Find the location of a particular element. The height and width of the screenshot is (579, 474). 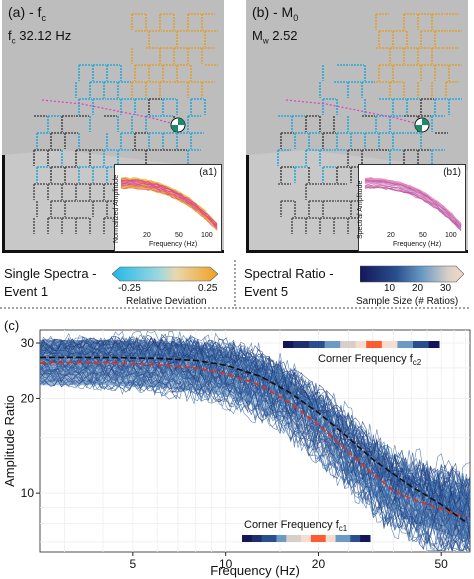

inset-b1-curves is located at coordinates (413, 203).